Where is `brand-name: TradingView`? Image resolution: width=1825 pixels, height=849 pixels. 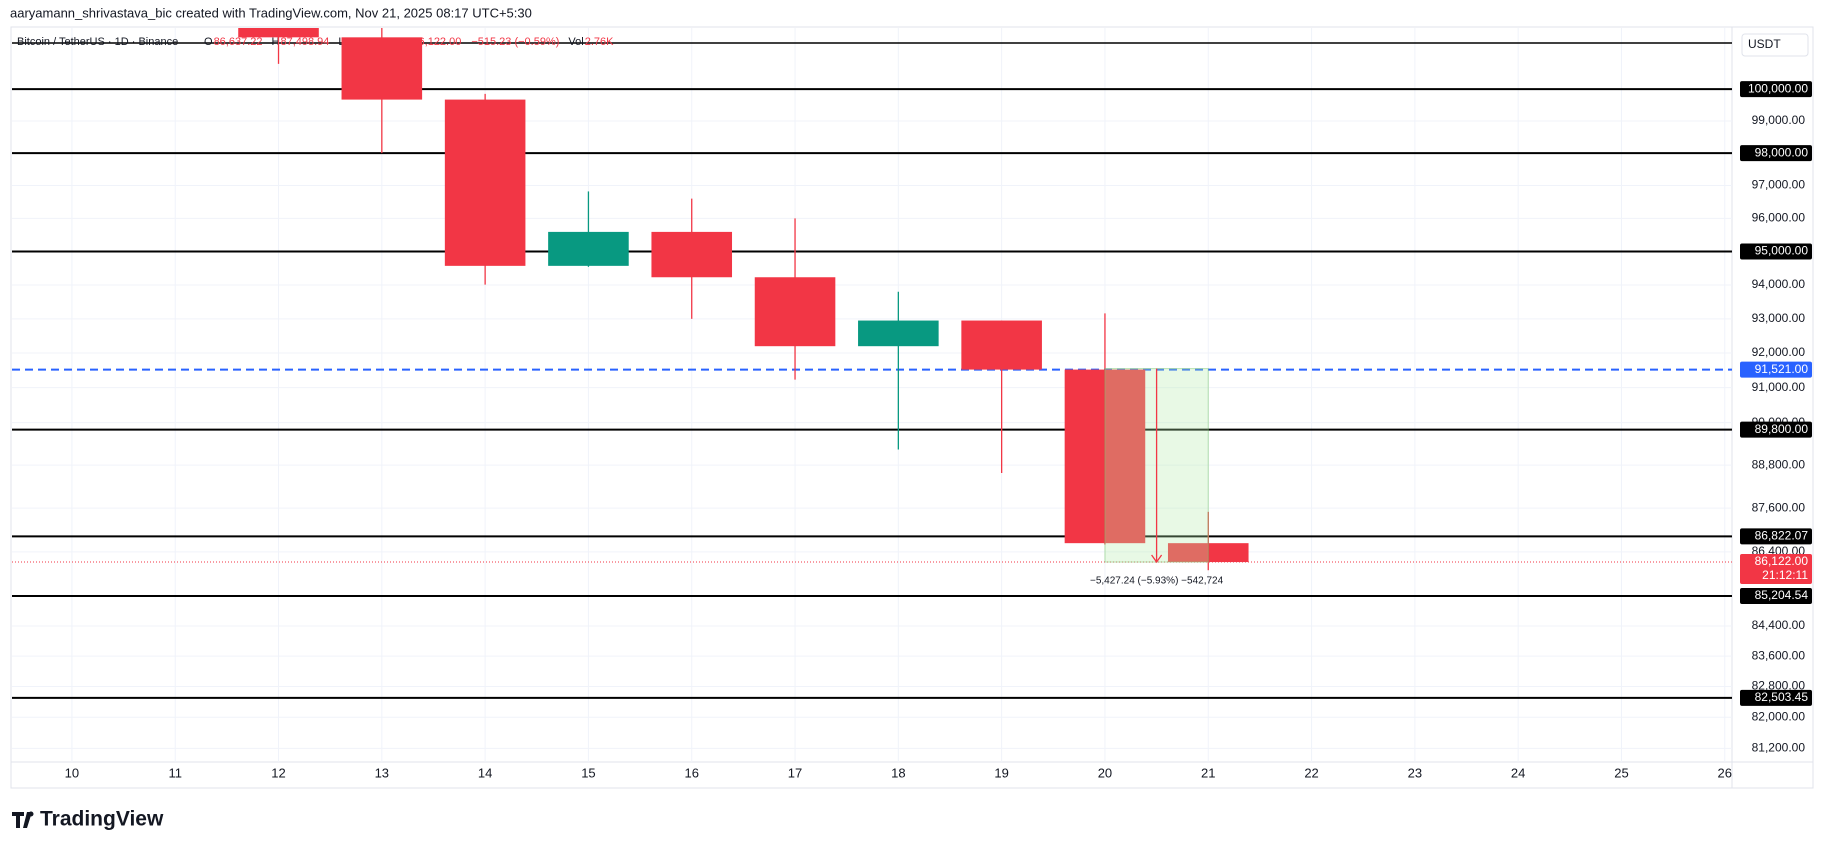 brand-name: TradingView is located at coordinates (102, 819).